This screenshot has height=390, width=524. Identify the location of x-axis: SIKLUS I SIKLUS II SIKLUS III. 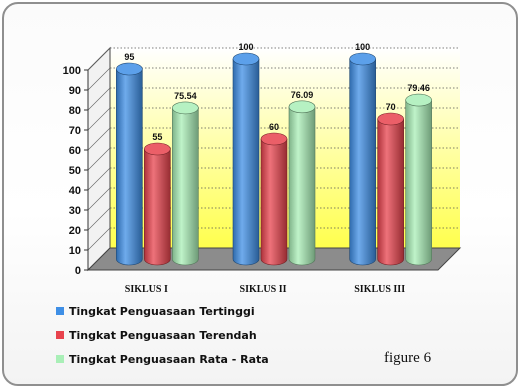
(265, 289).